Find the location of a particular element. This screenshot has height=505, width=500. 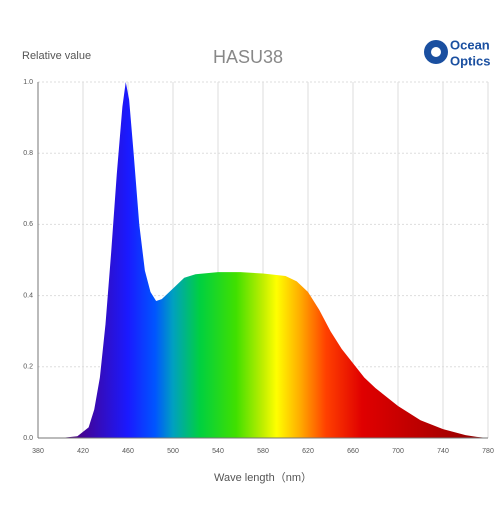

x-tick-label: 460 is located at coordinates (128, 451).